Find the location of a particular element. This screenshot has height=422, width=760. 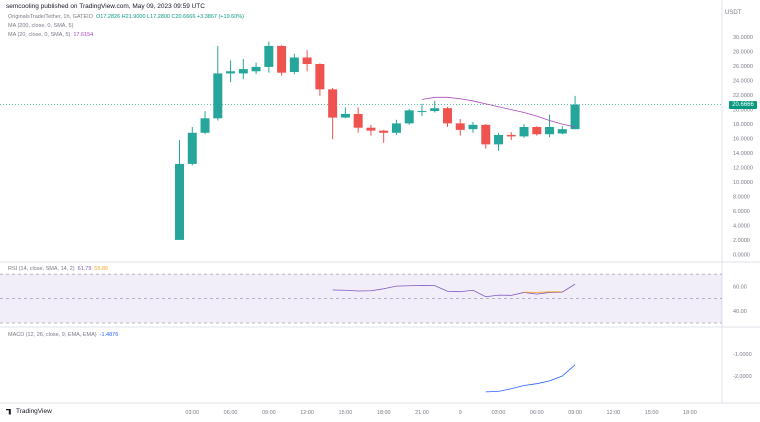

rsi-label: RSI (14, close, SMA, 14, 2) is located at coordinates (41, 269).